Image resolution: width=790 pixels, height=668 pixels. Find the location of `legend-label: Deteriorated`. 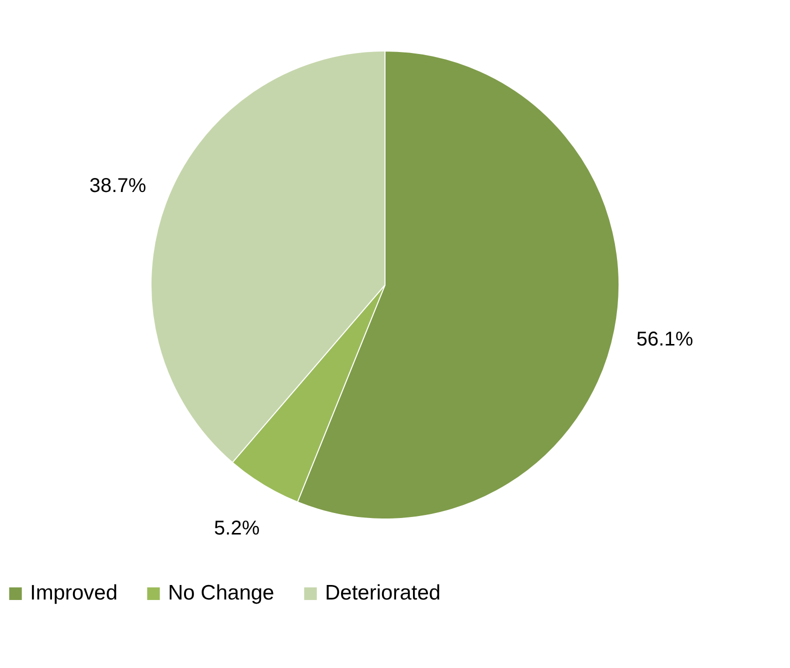

legend-label: Deteriorated is located at coordinates (383, 593).